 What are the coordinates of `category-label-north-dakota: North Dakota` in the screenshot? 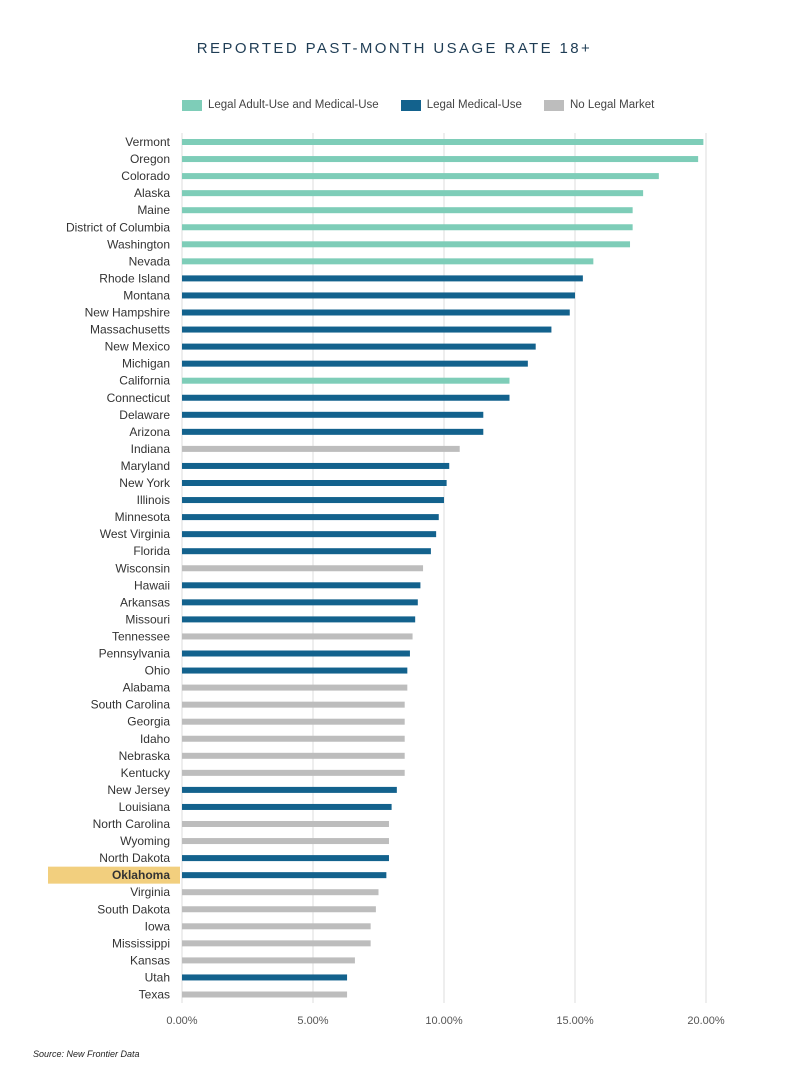 It's located at (134, 858).